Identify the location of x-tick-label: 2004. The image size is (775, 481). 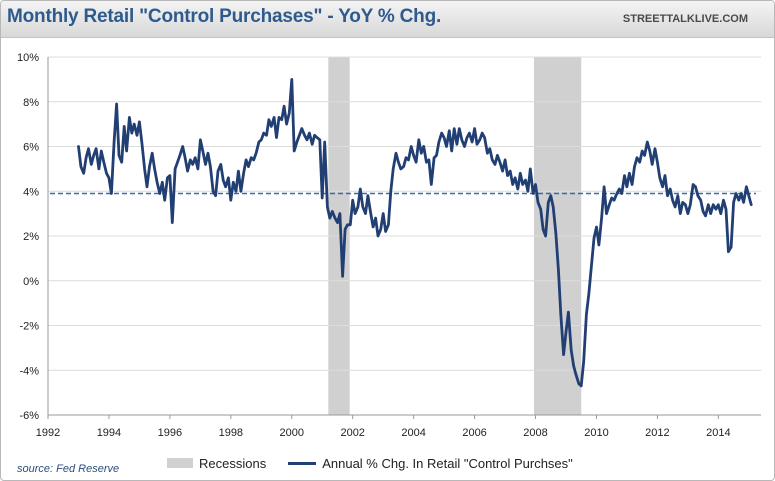
(413, 433).